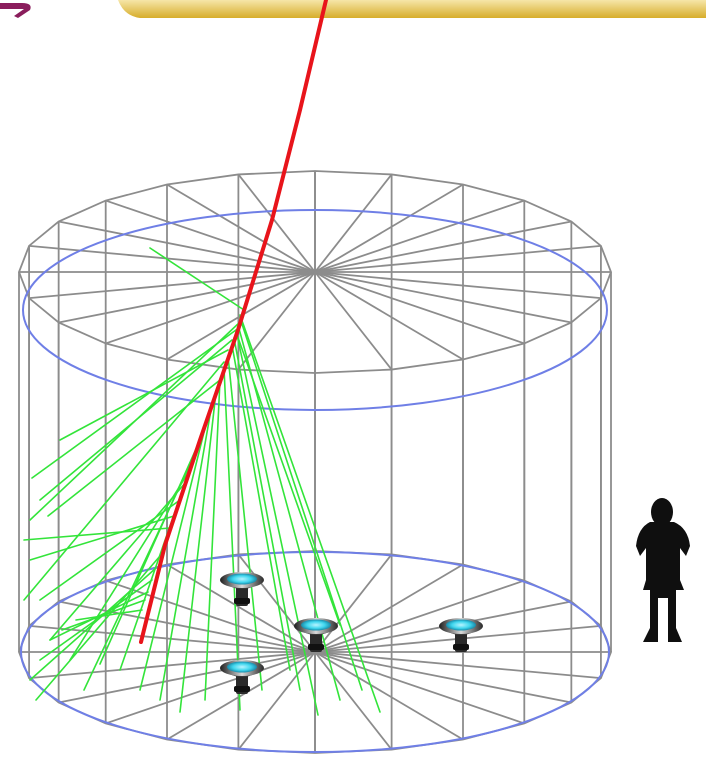  Describe the element at coordinates (15, 10) in the screenshot. I see `corner-mark` at that location.